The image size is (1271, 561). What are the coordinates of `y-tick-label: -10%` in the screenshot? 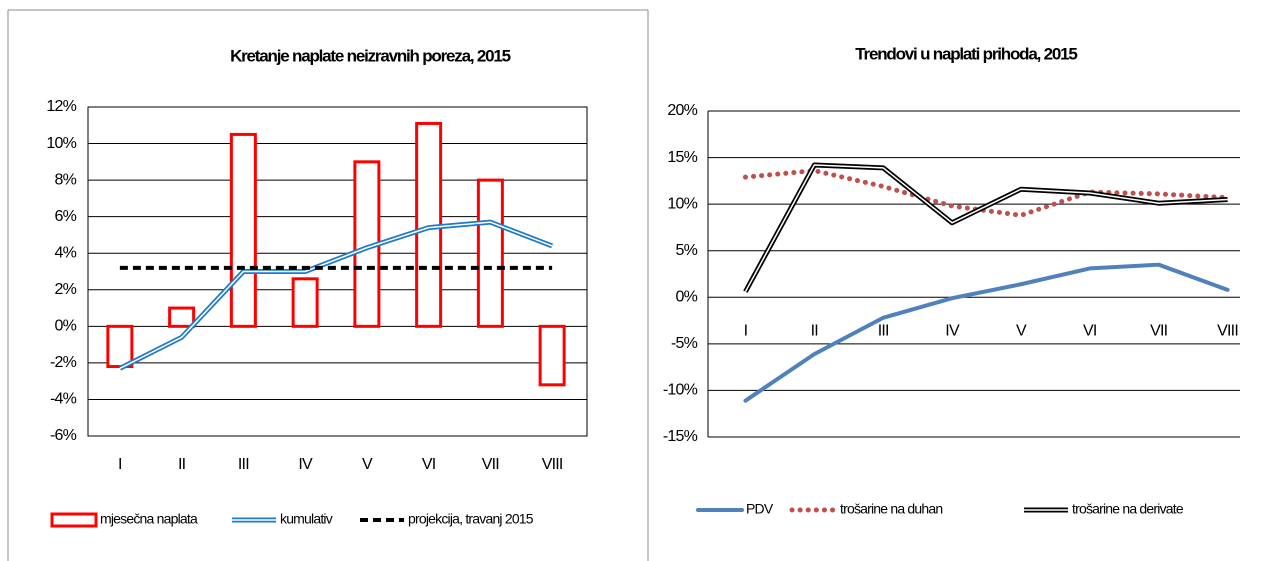 It's located at (680, 390).